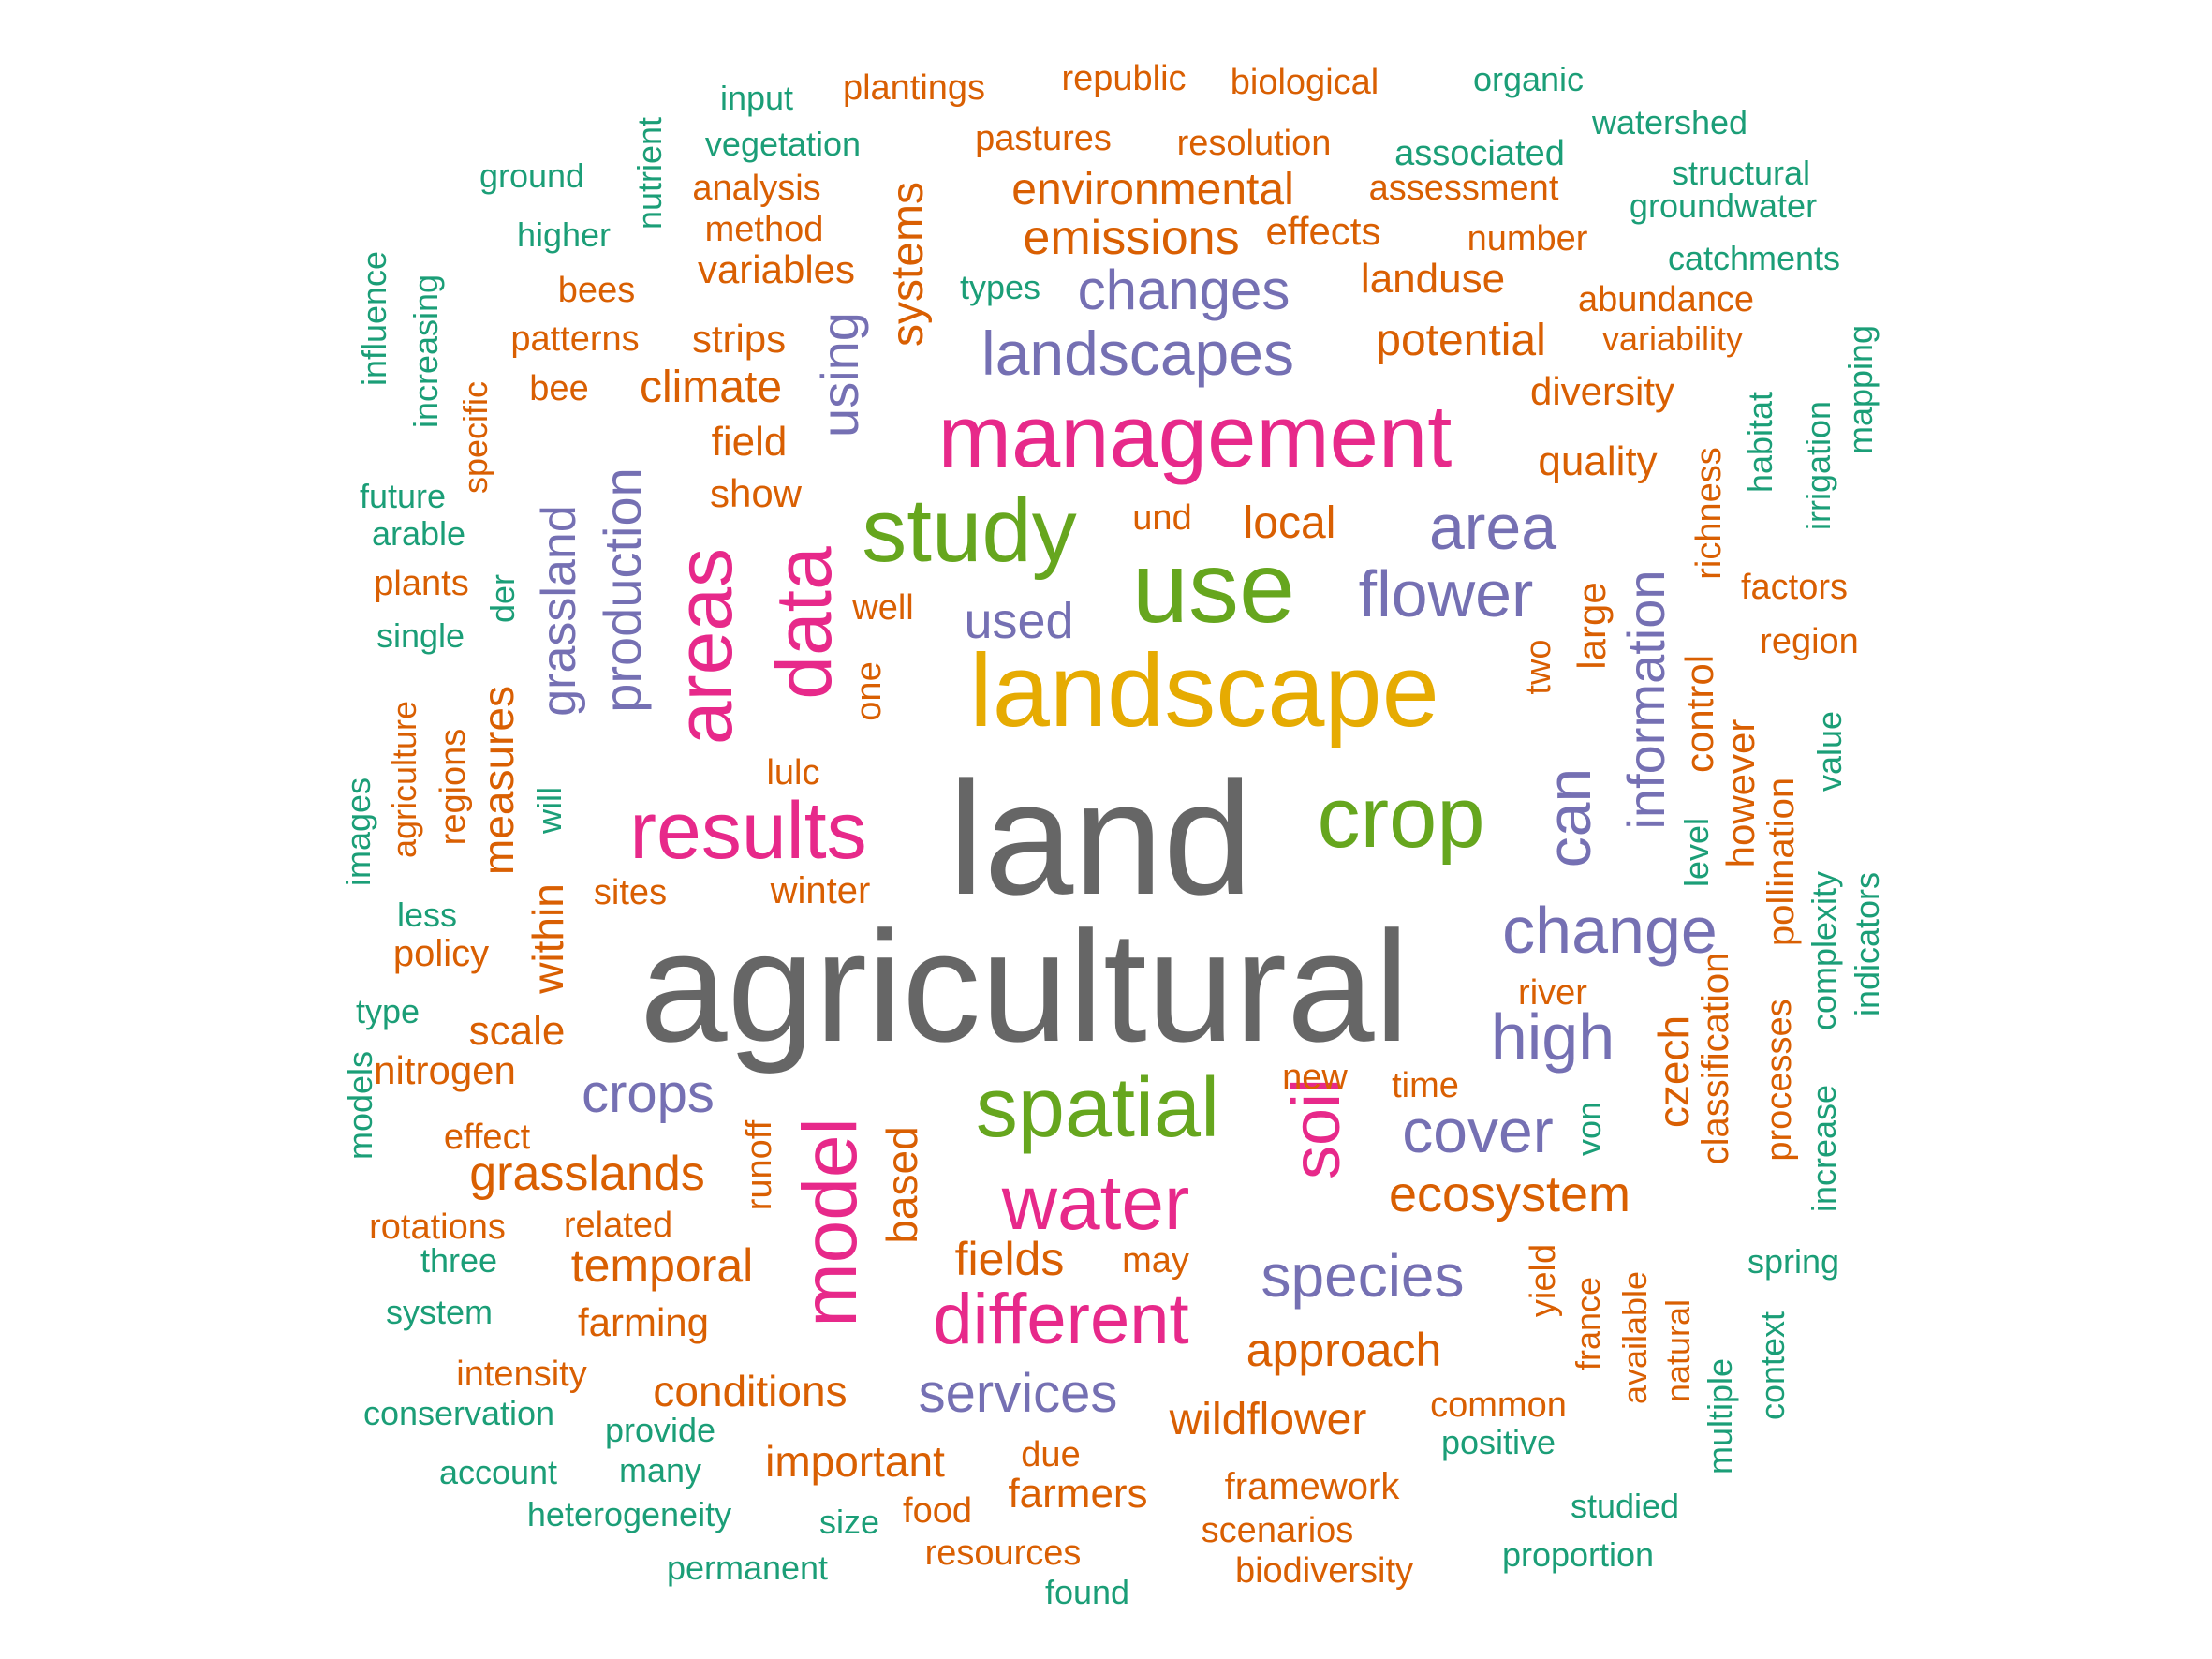 The width and height of the screenshot is (2212, 1659). What do you see at coordinates (739, 339) in the screenshot?
I see `word-strips: strips` at bounding box center [739, 339].